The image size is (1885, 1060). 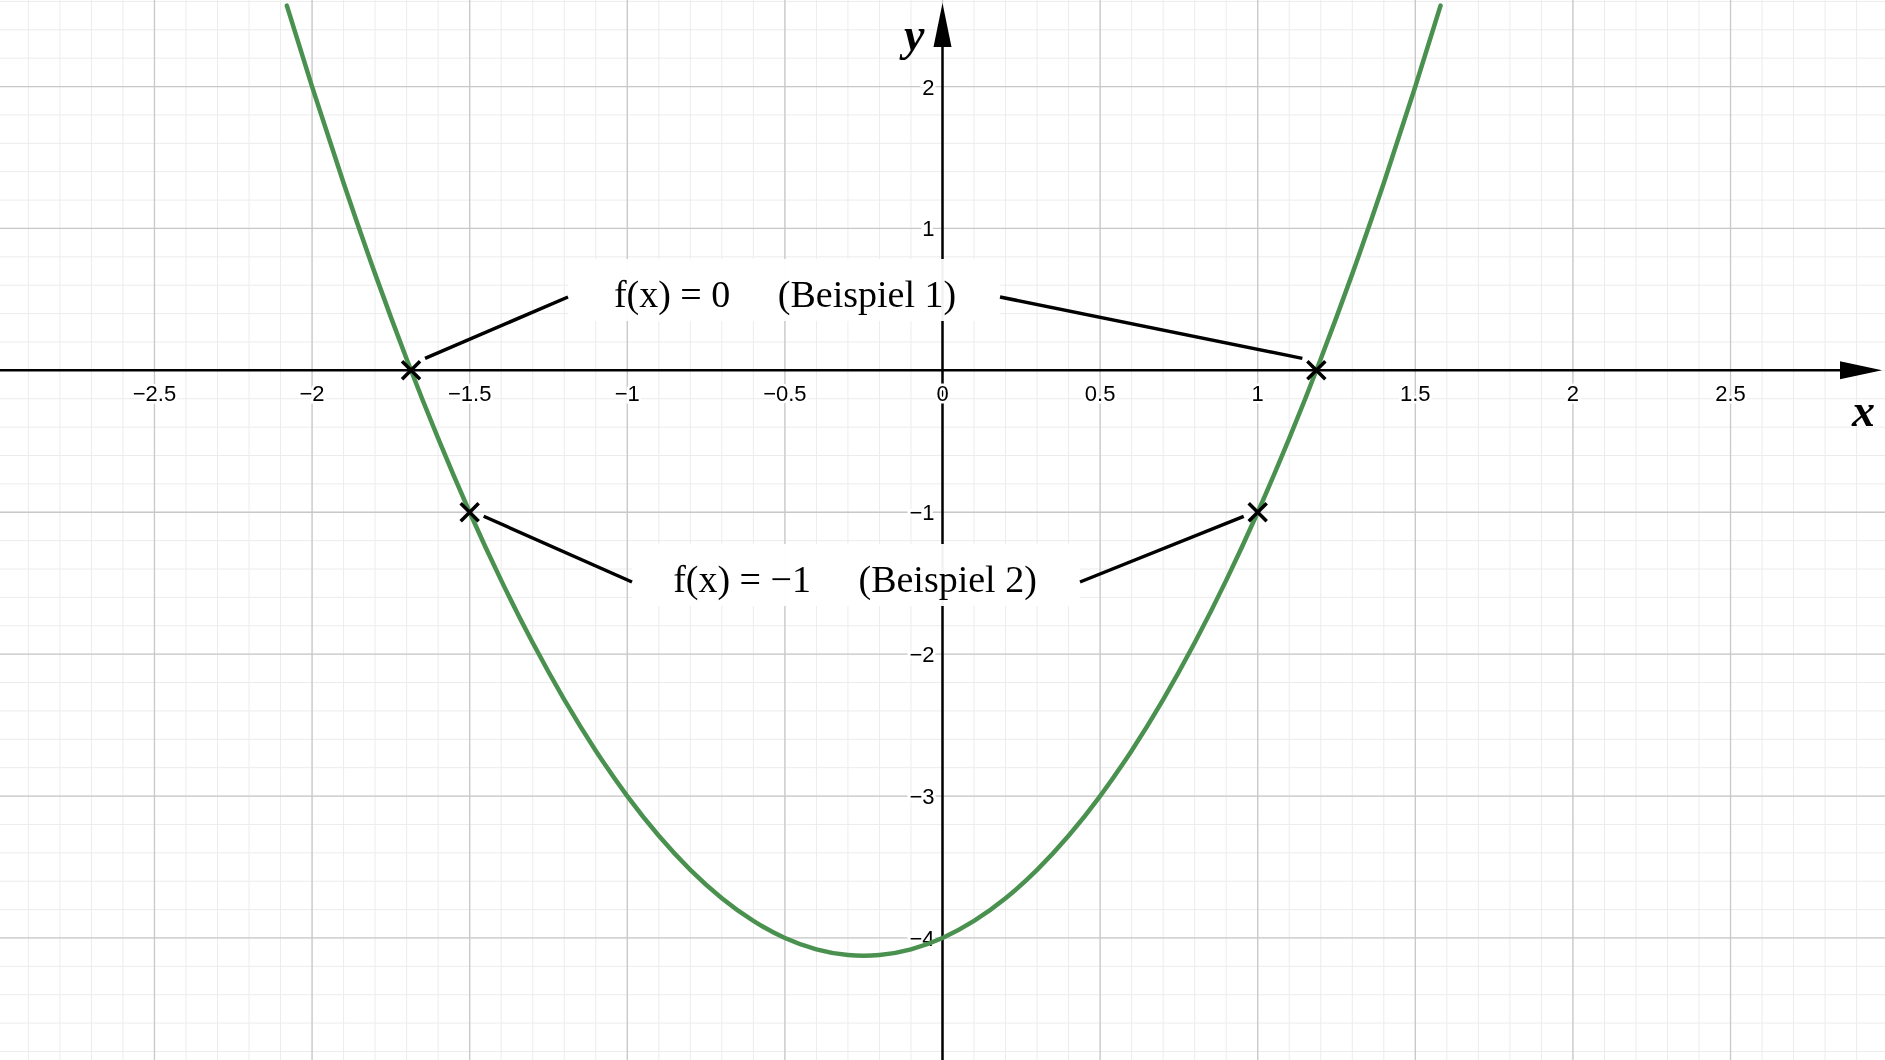 I want to click on x-tick-label: 2, so click(x=1573, y=394).